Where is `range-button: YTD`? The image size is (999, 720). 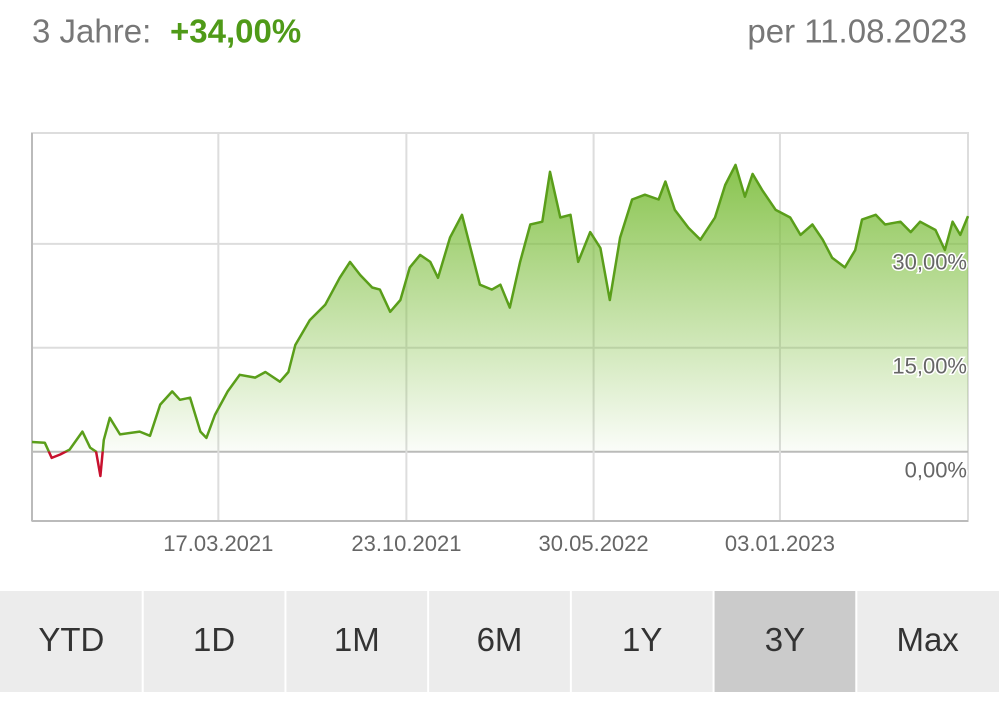 range-button: YTD is located at coordinates (71, 641).